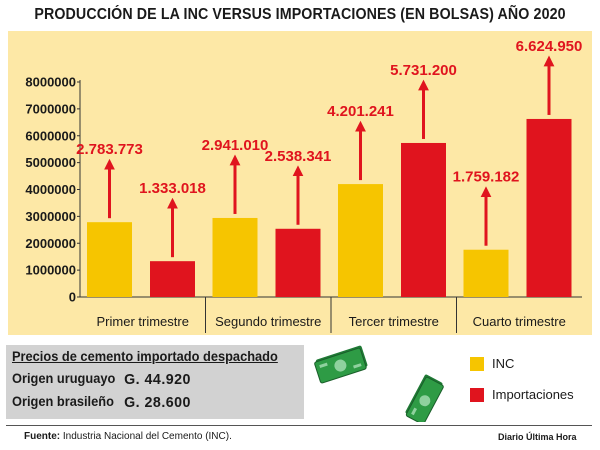 This screenshot has width=600, height=450. What do you see at coordinates (50, 135) in the screenshot?
I see `y-tick-label: 6000000` at bounding box center [50, 135].